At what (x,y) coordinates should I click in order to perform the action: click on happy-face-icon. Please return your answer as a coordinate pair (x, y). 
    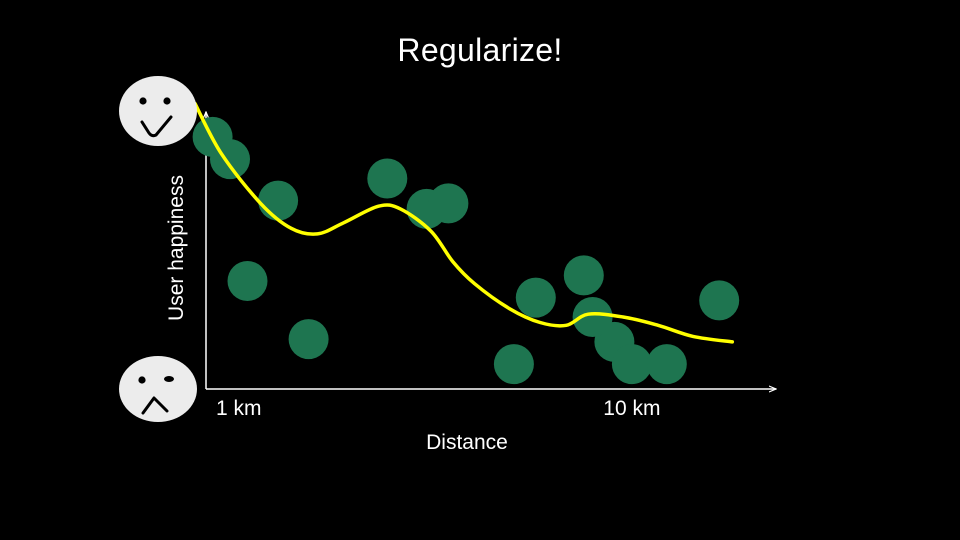
    Looking at the image, I should click on (158, 111).